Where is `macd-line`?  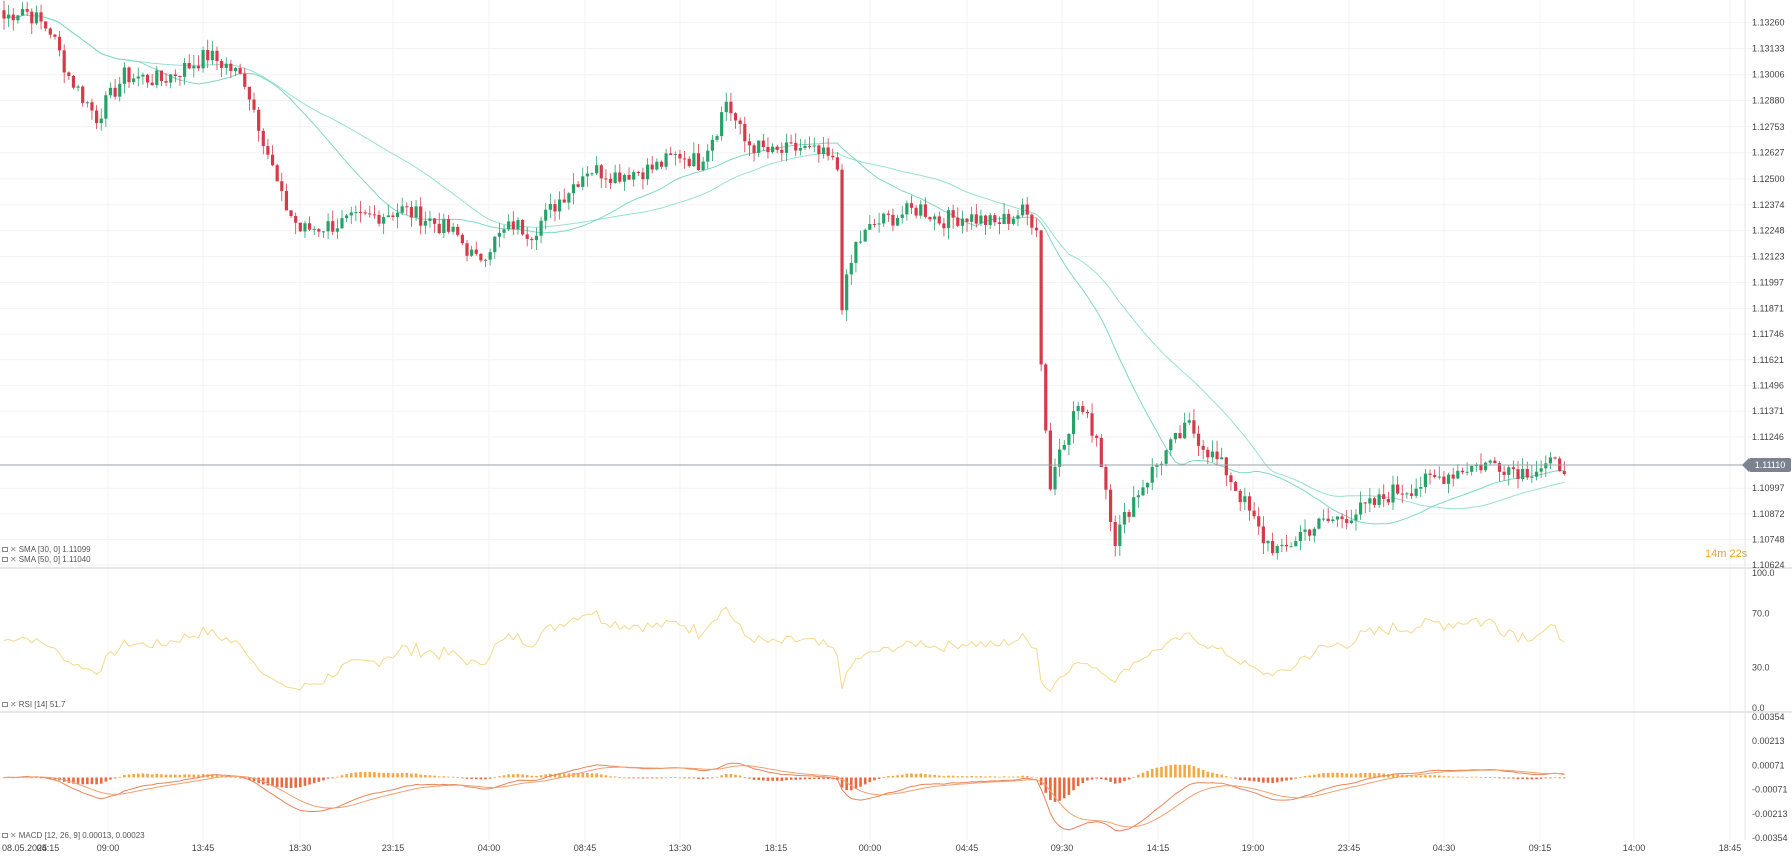
macd-line is located at coordinates (784, 797).